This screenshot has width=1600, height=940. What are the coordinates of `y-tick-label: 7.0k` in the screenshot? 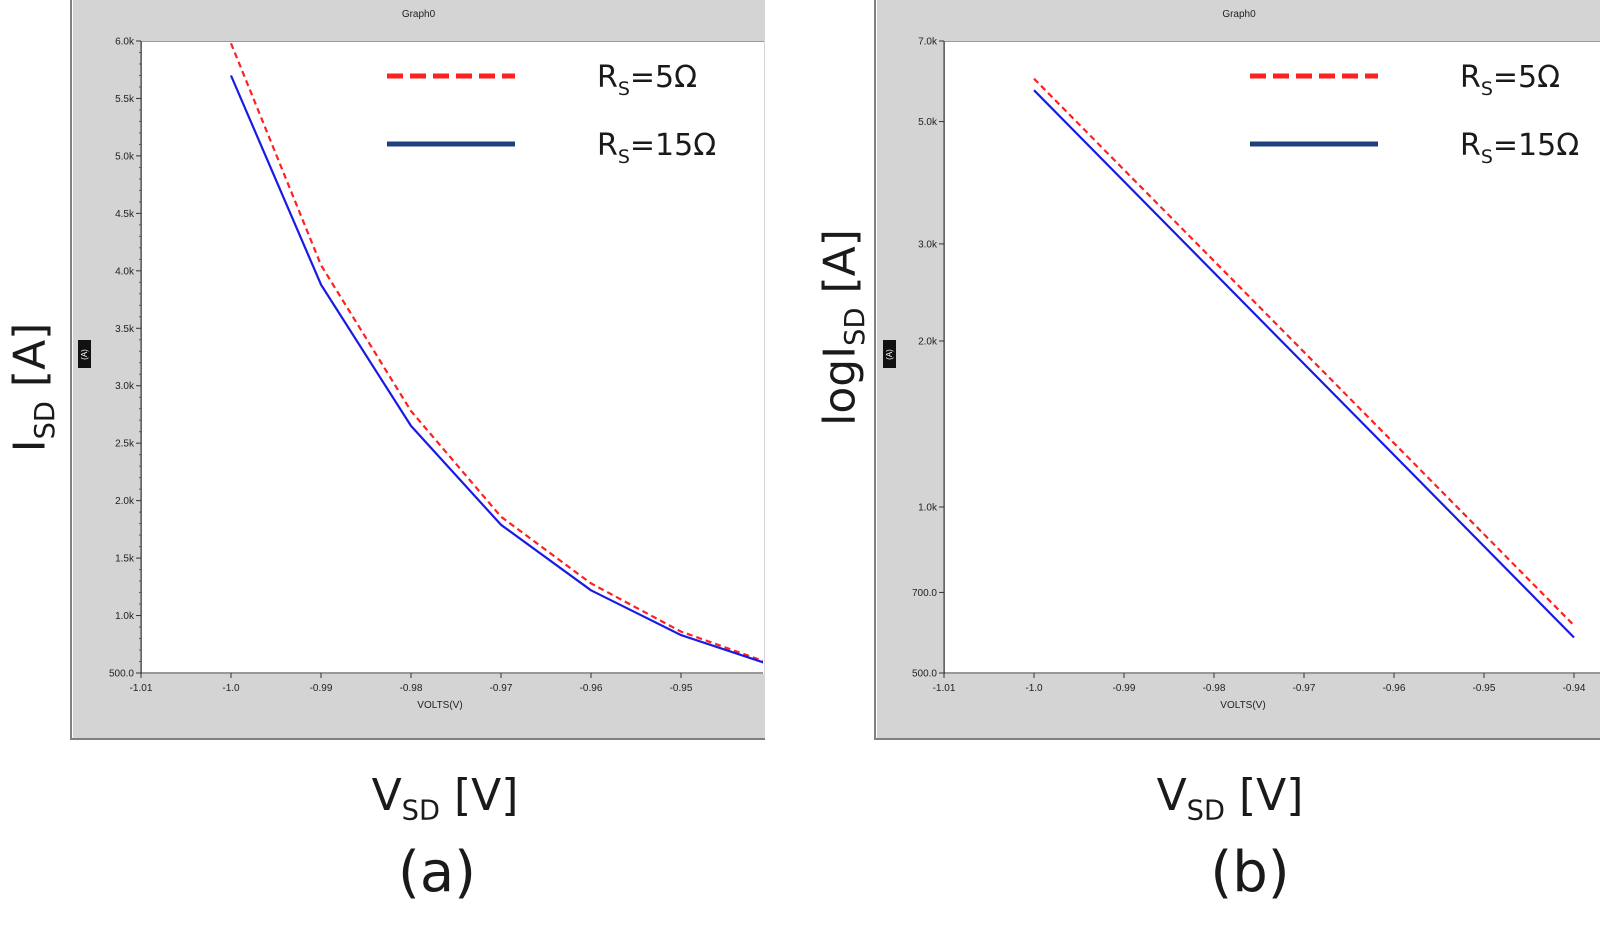 It's located at (928, 42).